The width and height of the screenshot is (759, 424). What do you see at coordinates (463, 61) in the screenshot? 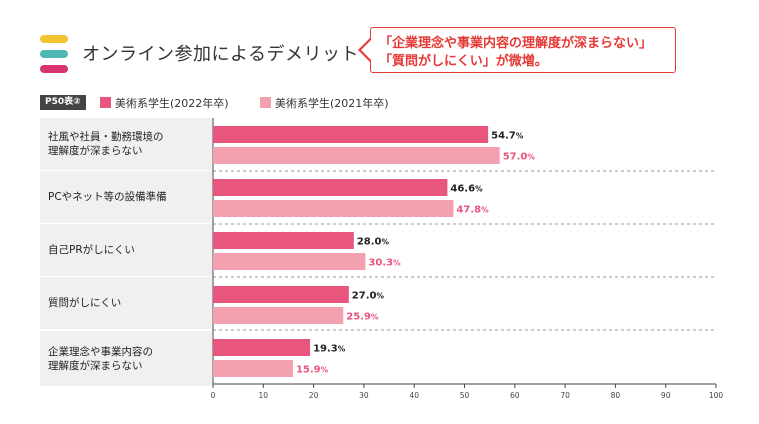
I see `callout-line-2: 「質問がしにくい」が微増。` at bounding box center [463, 61].